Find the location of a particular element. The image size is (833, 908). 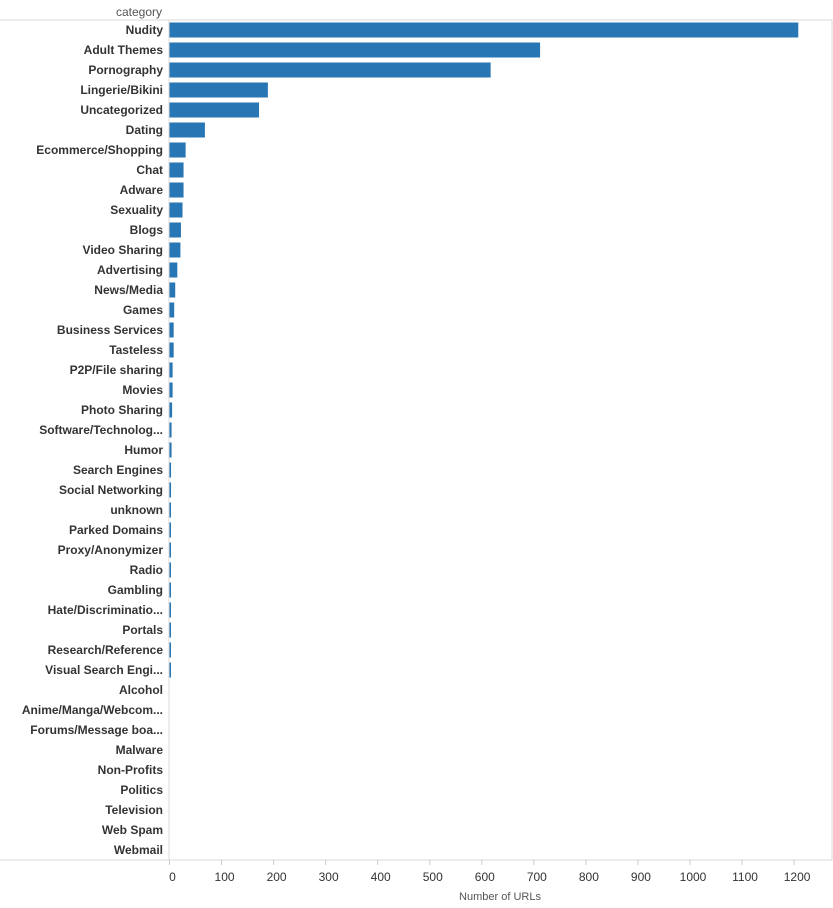

category-label: Adult Themes is located at coordinates (124, 50).